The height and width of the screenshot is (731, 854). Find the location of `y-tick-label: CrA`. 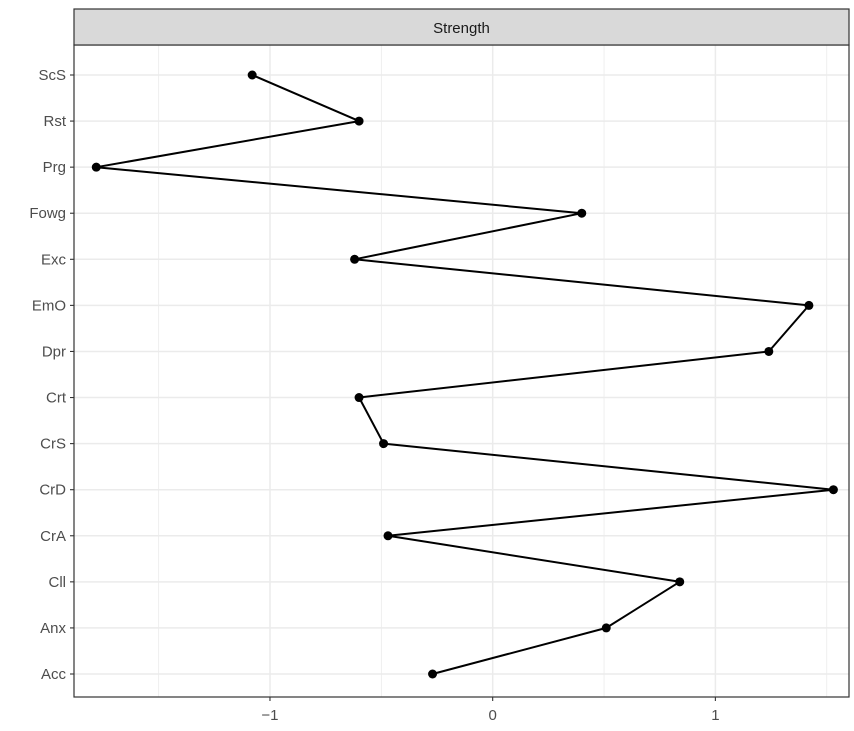

y-tick-label: CrA is located at coordinates (53, 536).